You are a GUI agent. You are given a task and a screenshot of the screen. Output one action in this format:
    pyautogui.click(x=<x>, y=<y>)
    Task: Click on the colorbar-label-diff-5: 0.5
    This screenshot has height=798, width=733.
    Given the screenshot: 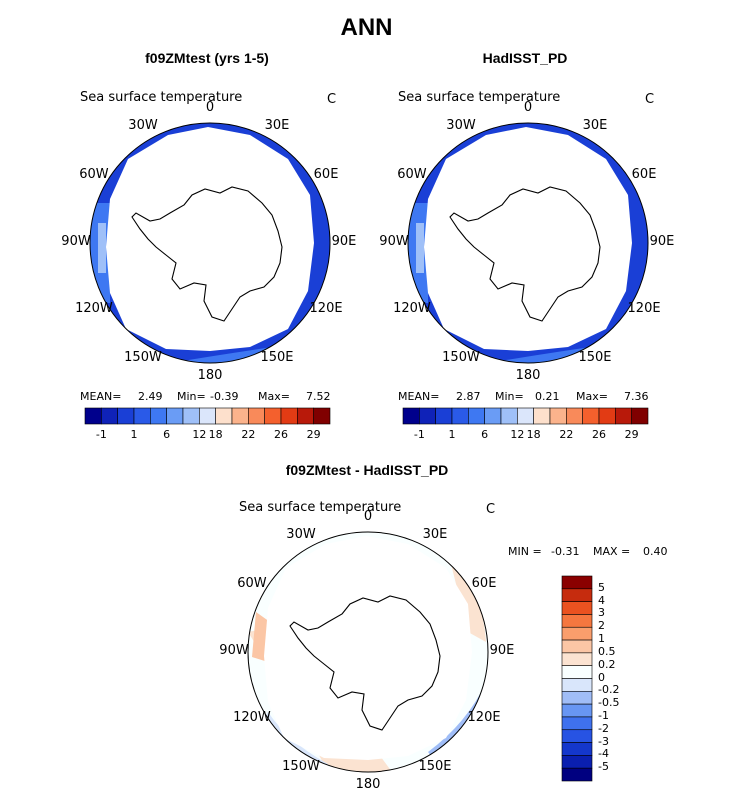 What is the action you would take?
    pyautogui.click(x=607, y=651)
    